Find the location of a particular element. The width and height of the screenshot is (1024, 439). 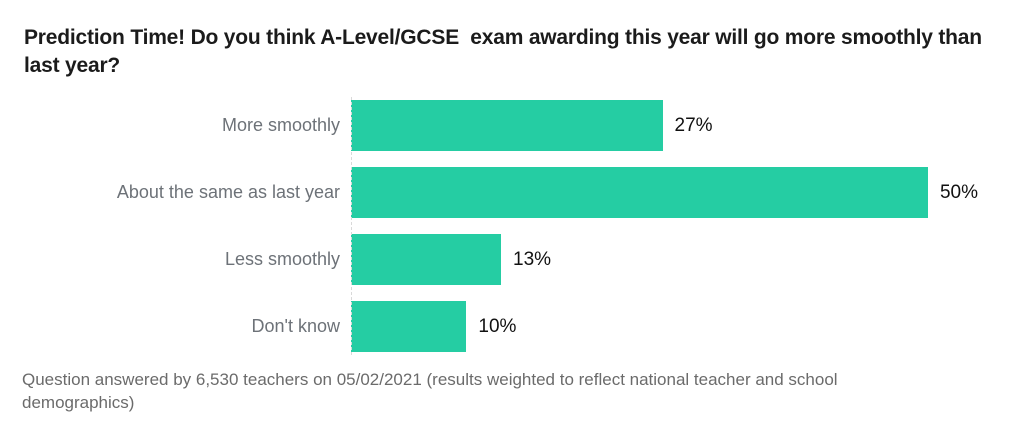

value-label: 13% is located at coordinates (532, 259).